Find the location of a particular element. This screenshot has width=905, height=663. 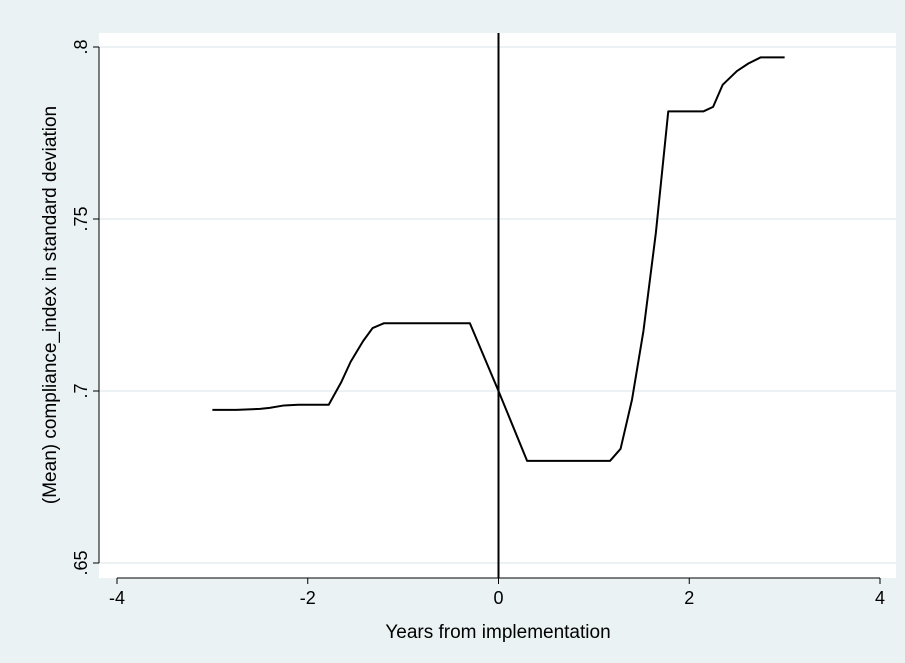

x-axis-title: Years from implementation is located at coordinates (497, 632).